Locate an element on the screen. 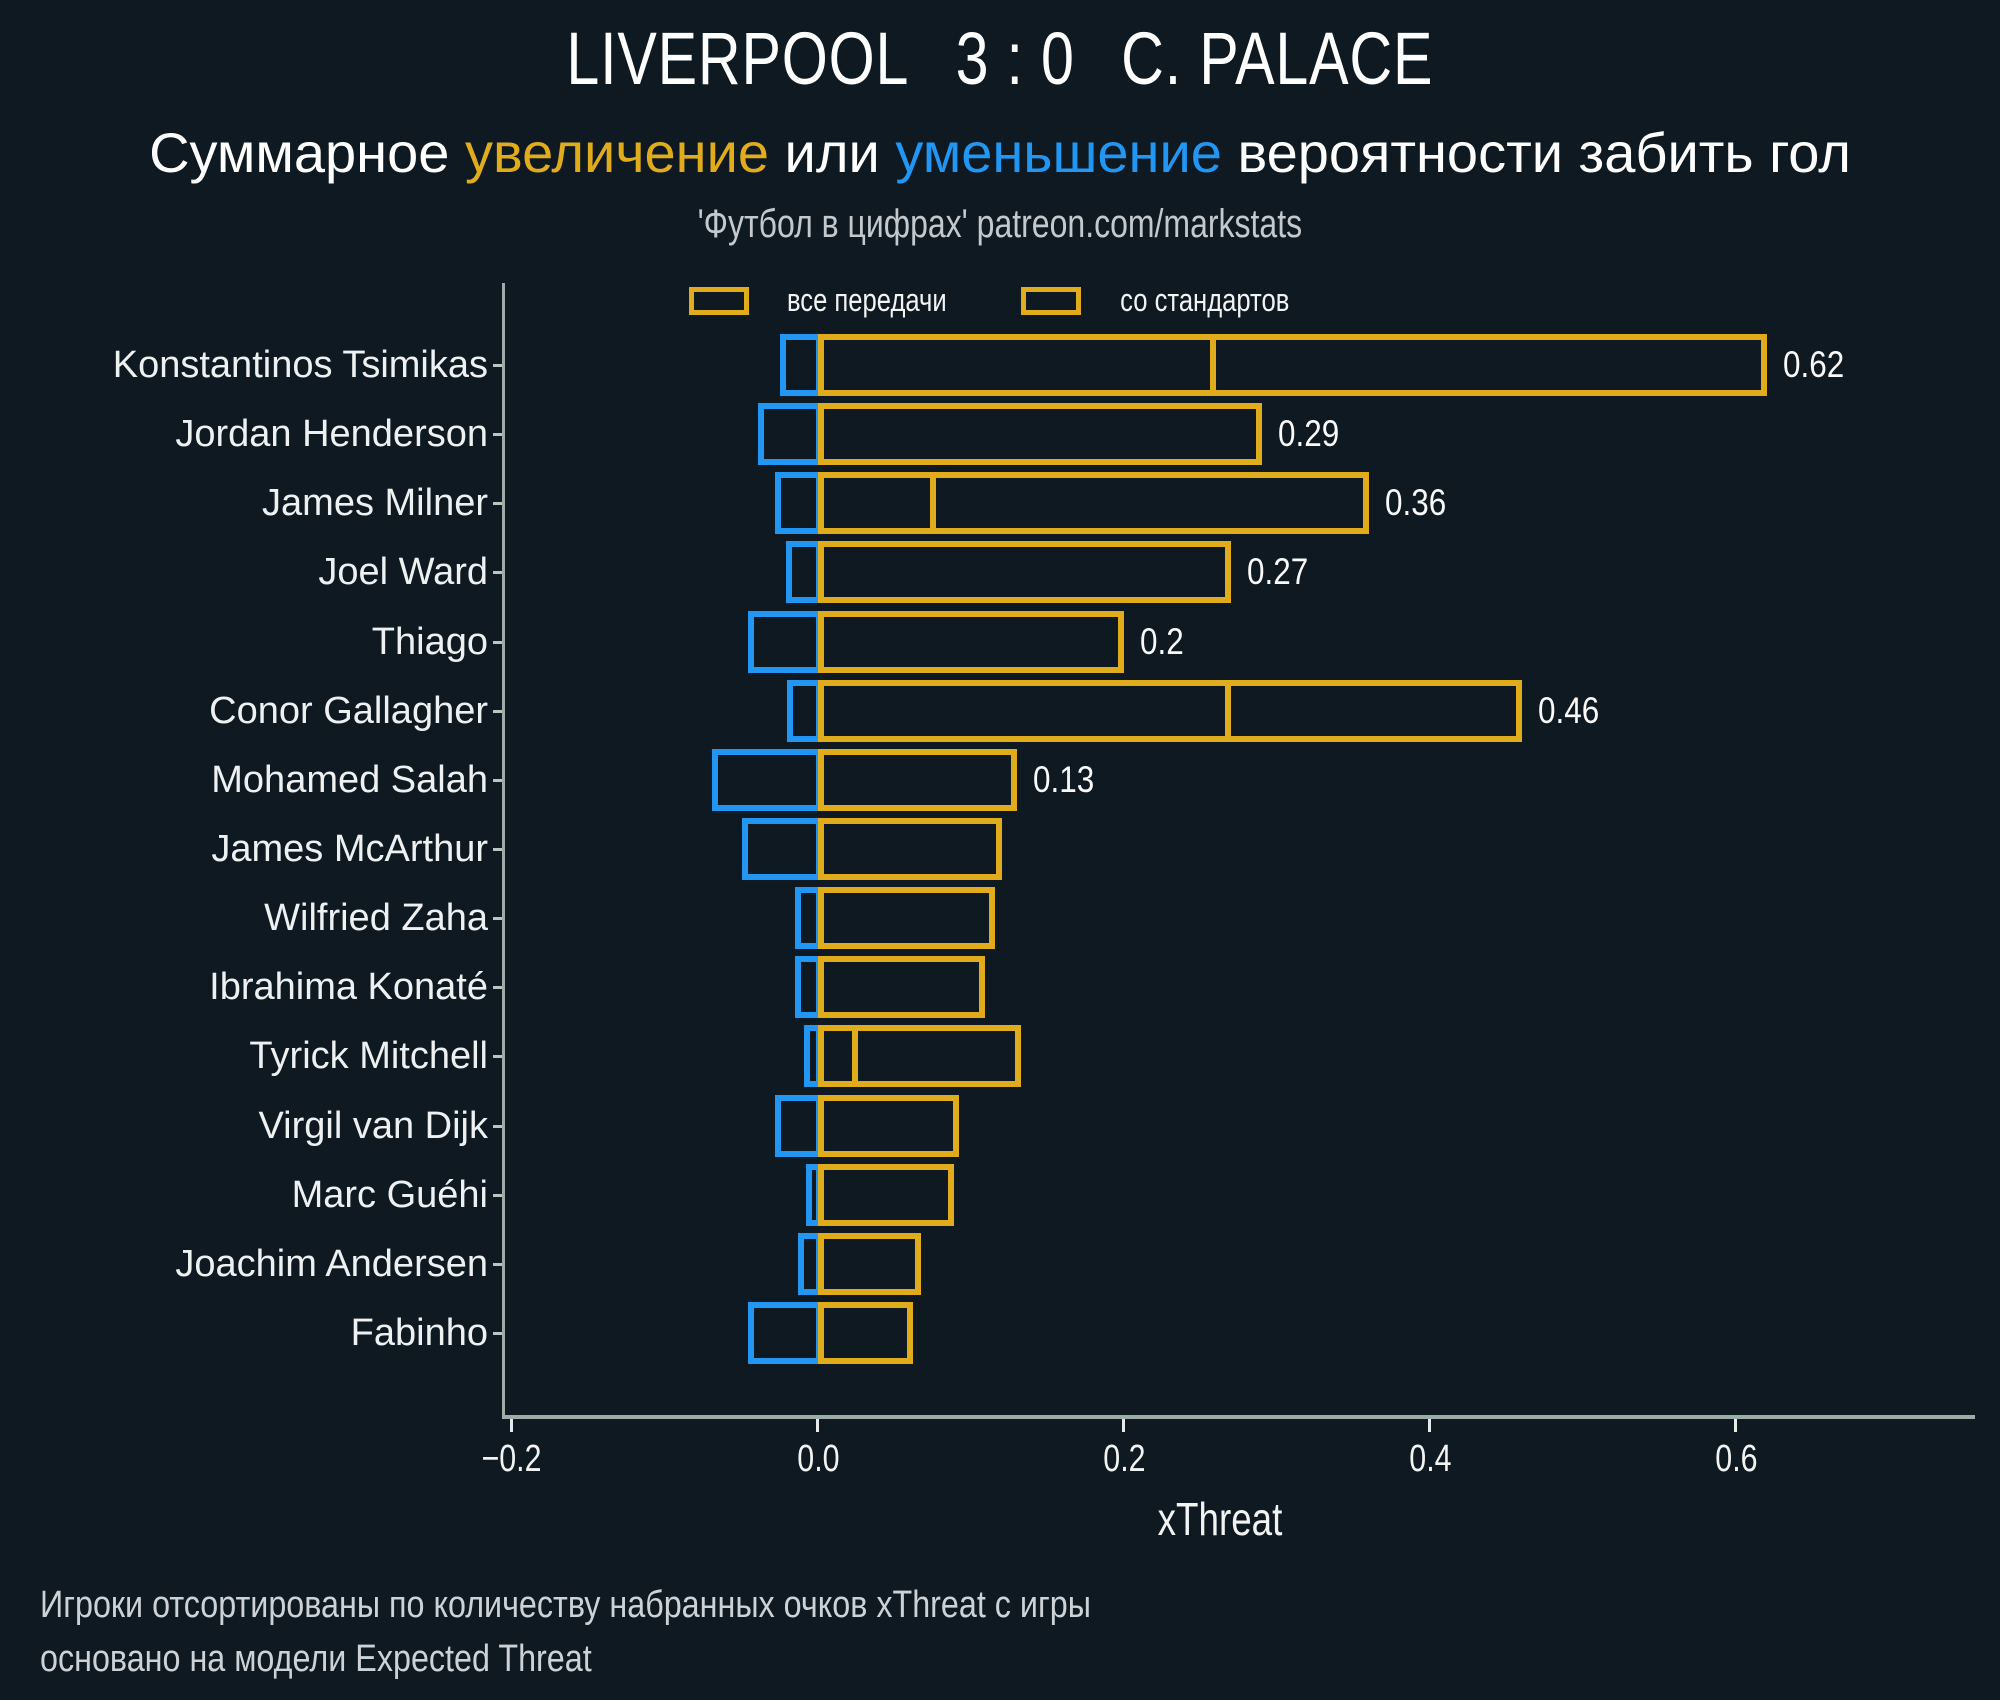 This screenshot has height=1700, width=2000. x-axis-title: xThreat is located at coordinates (1220, 1519).